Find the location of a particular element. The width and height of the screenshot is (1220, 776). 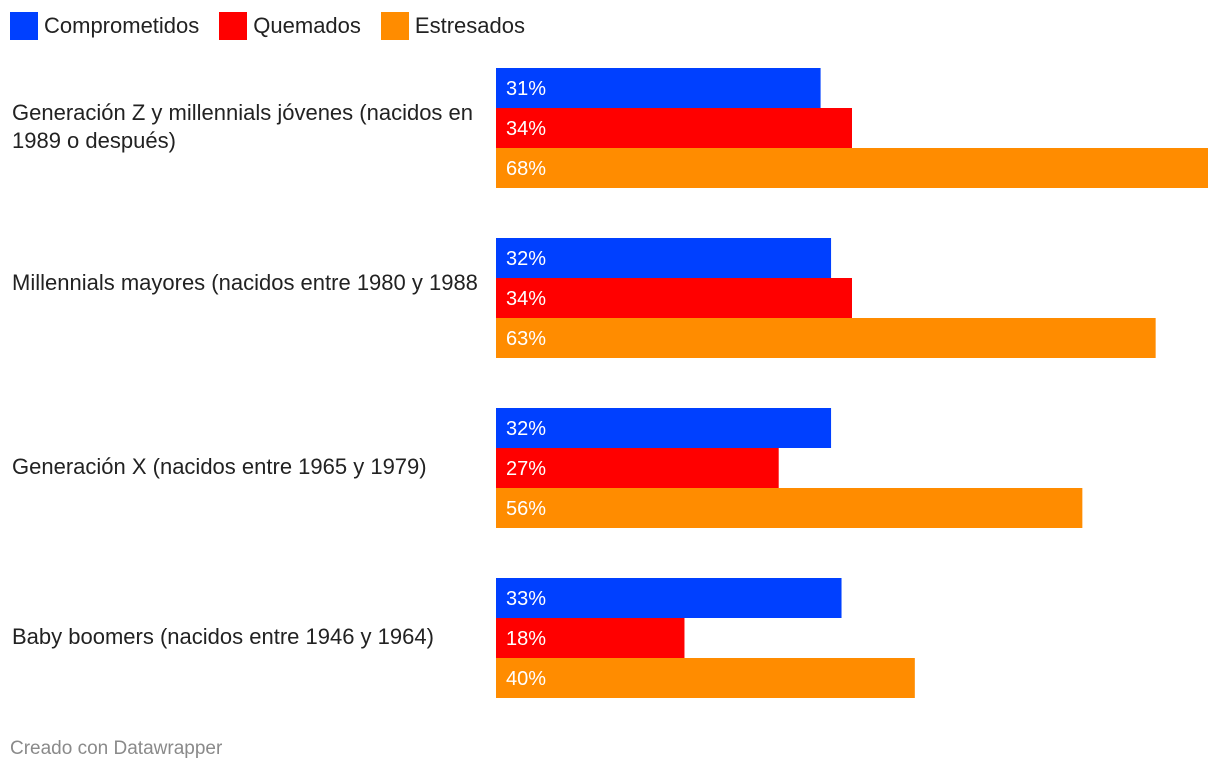

legend-item-comprometidos: Comprometidos is located at coordinates (104, 26).